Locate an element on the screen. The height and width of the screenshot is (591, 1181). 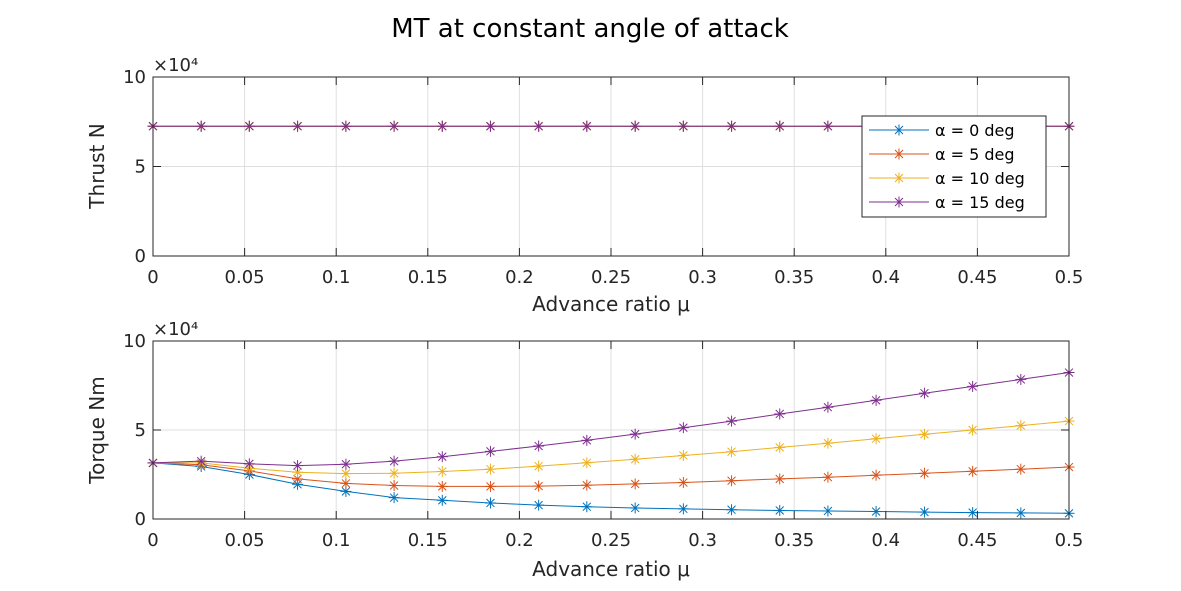
thrust-ylabel: Thrust N is located at coordinates (97, 166).